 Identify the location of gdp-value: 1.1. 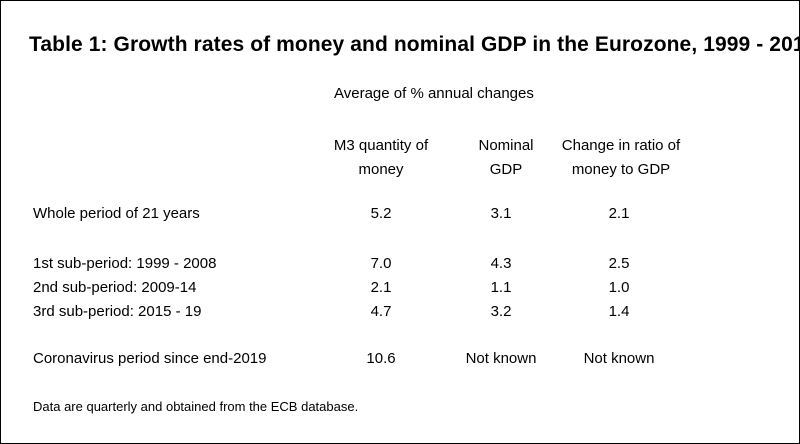
(501, 287).